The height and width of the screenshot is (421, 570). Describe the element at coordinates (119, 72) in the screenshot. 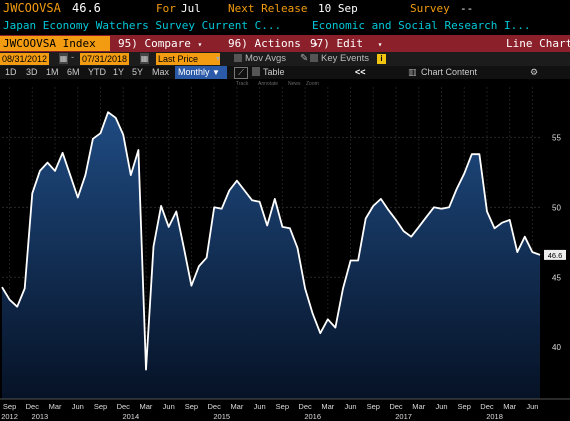

I see `period-button-1y: 1Y` at that location.